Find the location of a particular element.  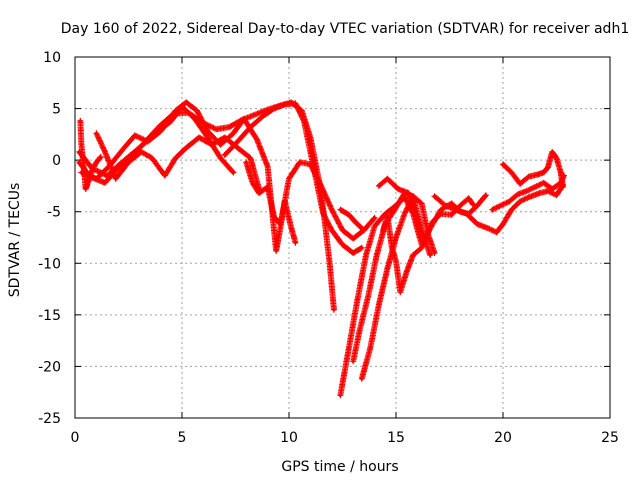

y-tick-label: 5 is located at coordinates (56, 110).